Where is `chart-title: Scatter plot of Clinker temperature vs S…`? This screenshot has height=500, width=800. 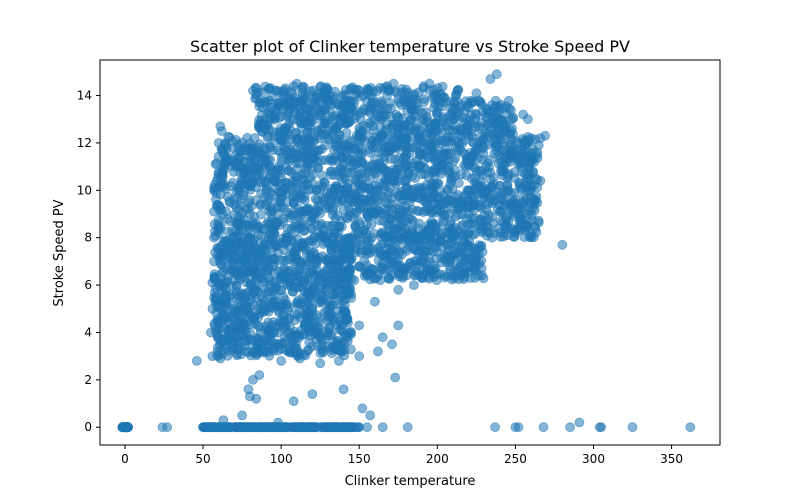
chart-title: Scatter plot of Clinker temperature vs S… is located at coordinates (410, 46).